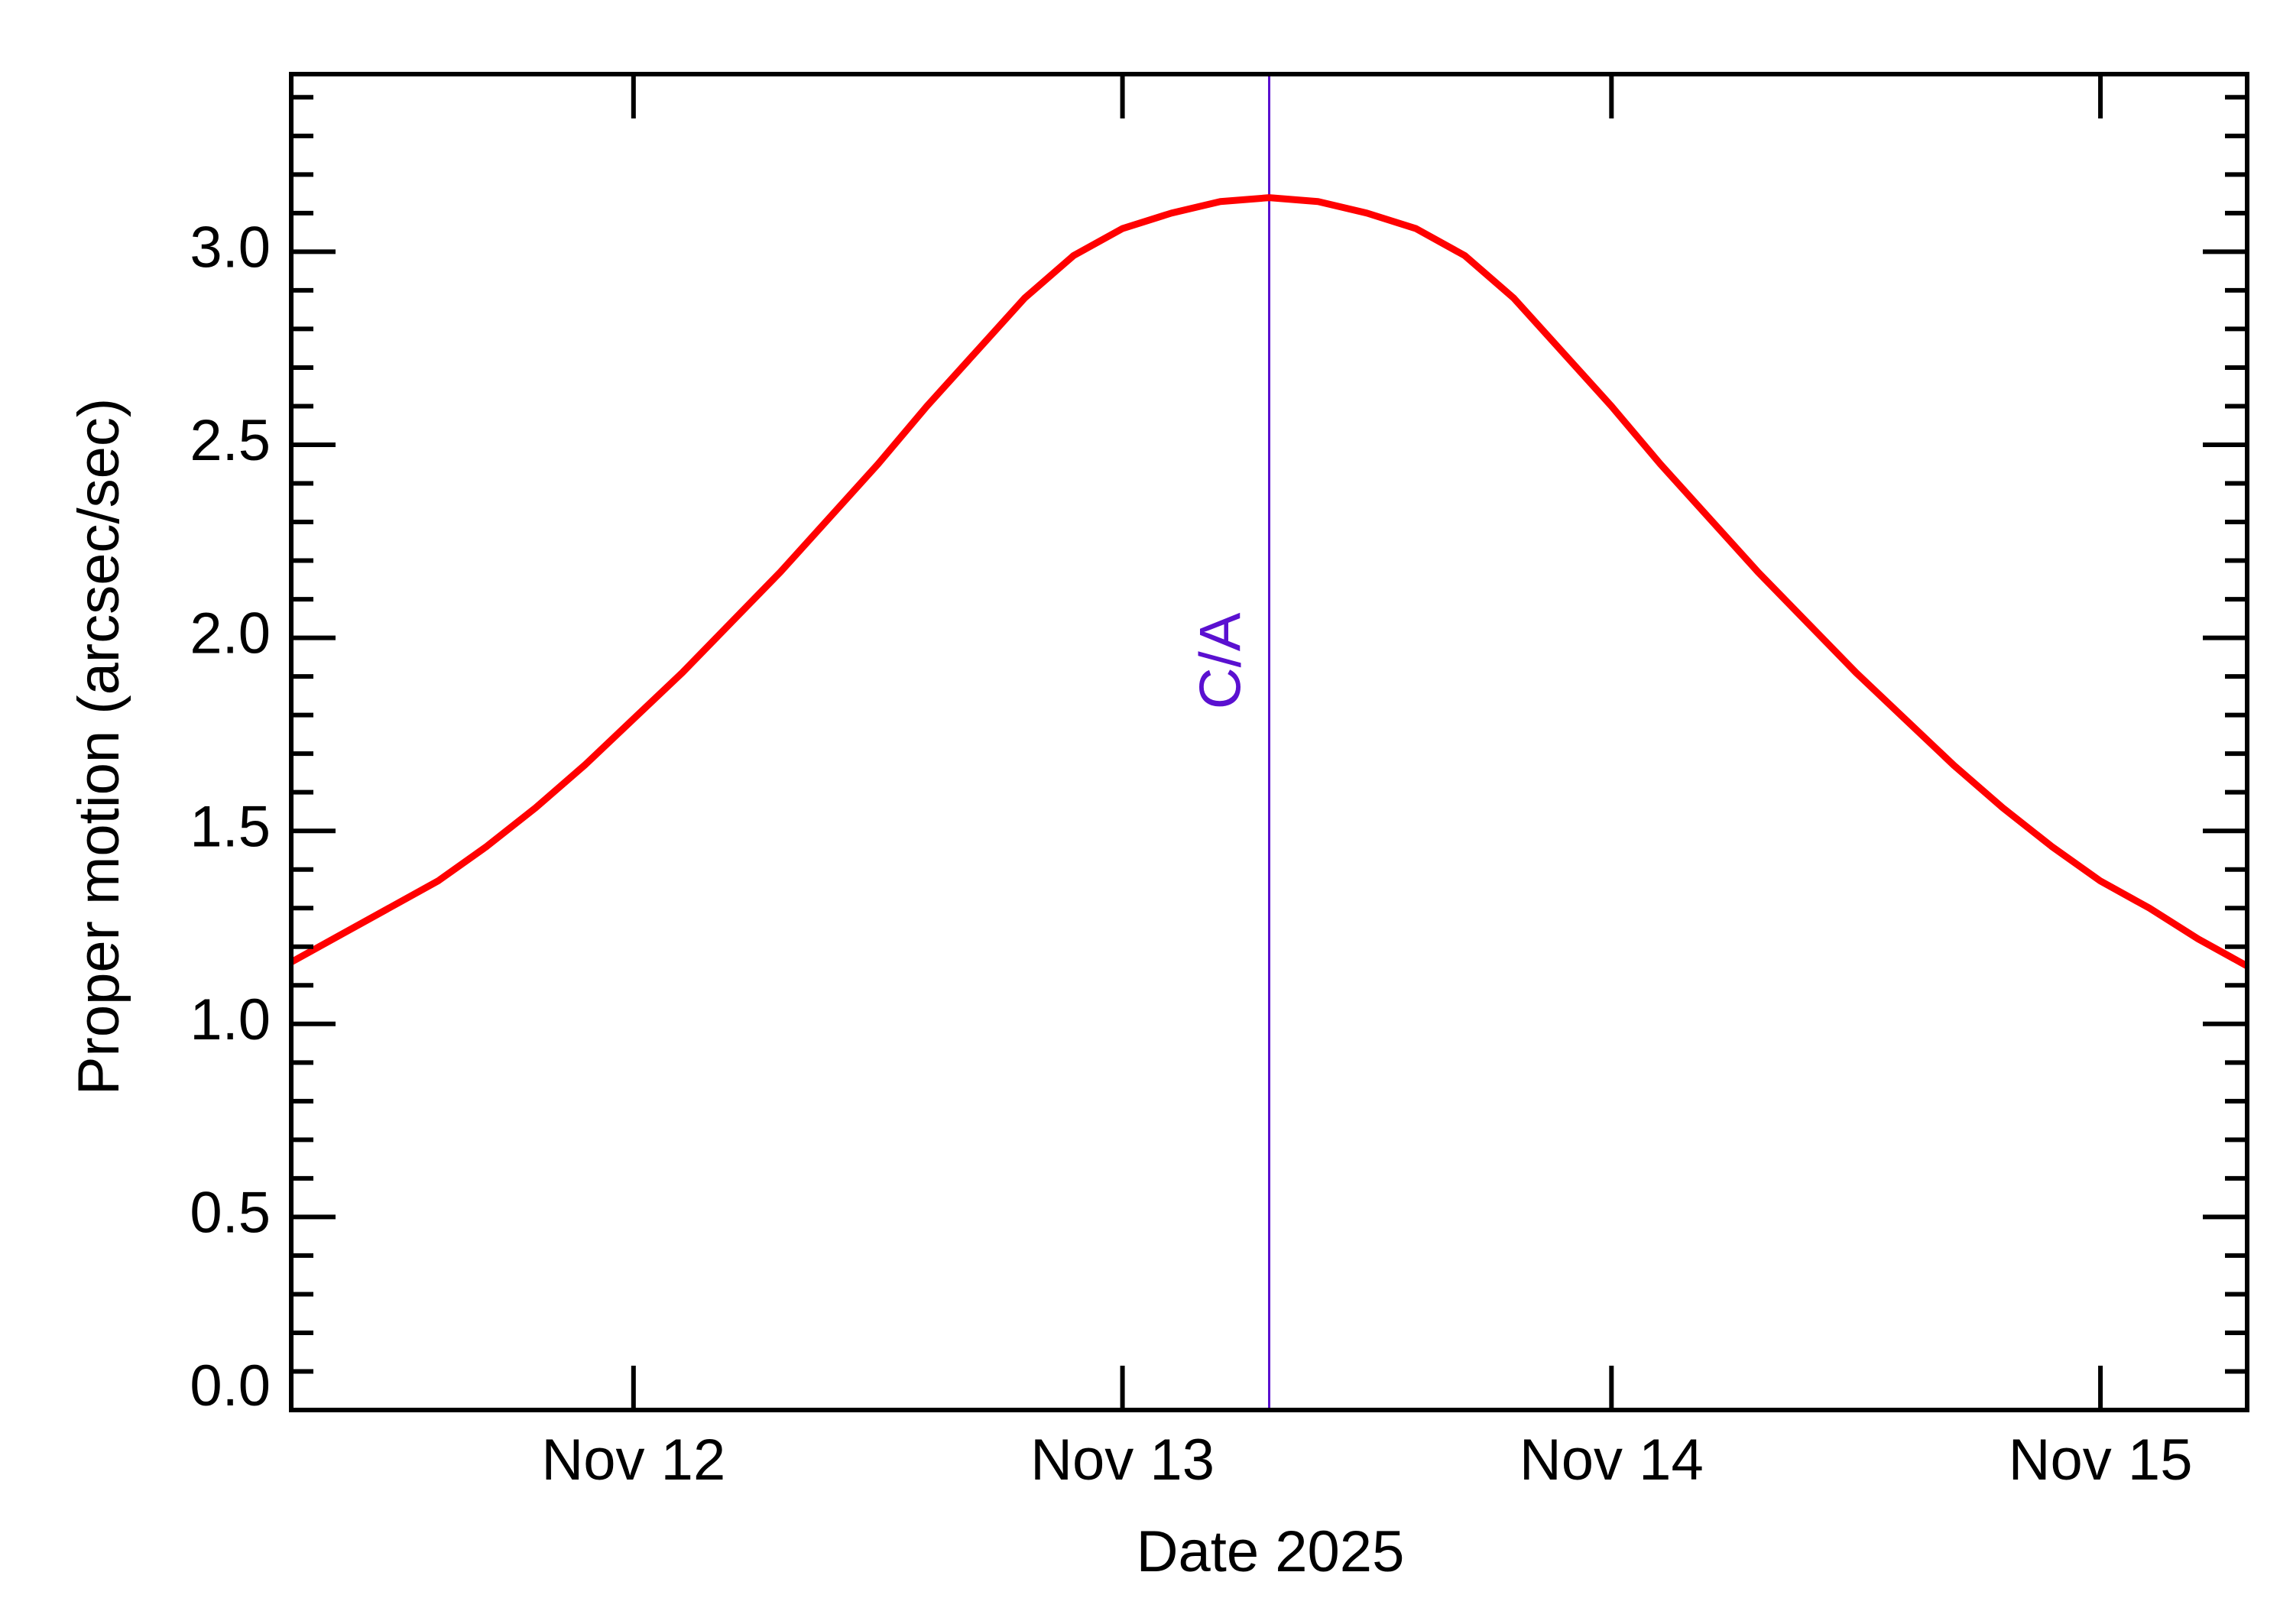 Image resolution: width=2293 pixels, height=1624 pixels. What do you see at coordinates (231, 440) in the screenshot?
I see `y-tick-label: 2.5` at bounding box center [231, 440].